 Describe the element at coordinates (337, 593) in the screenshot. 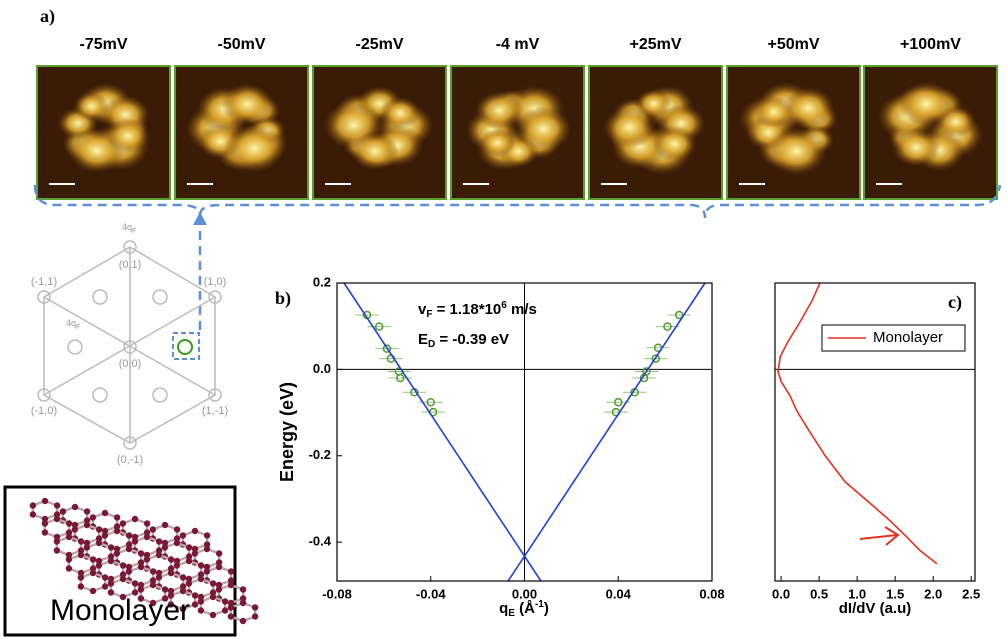

I see `x-tick-label: -0.08` at that location.